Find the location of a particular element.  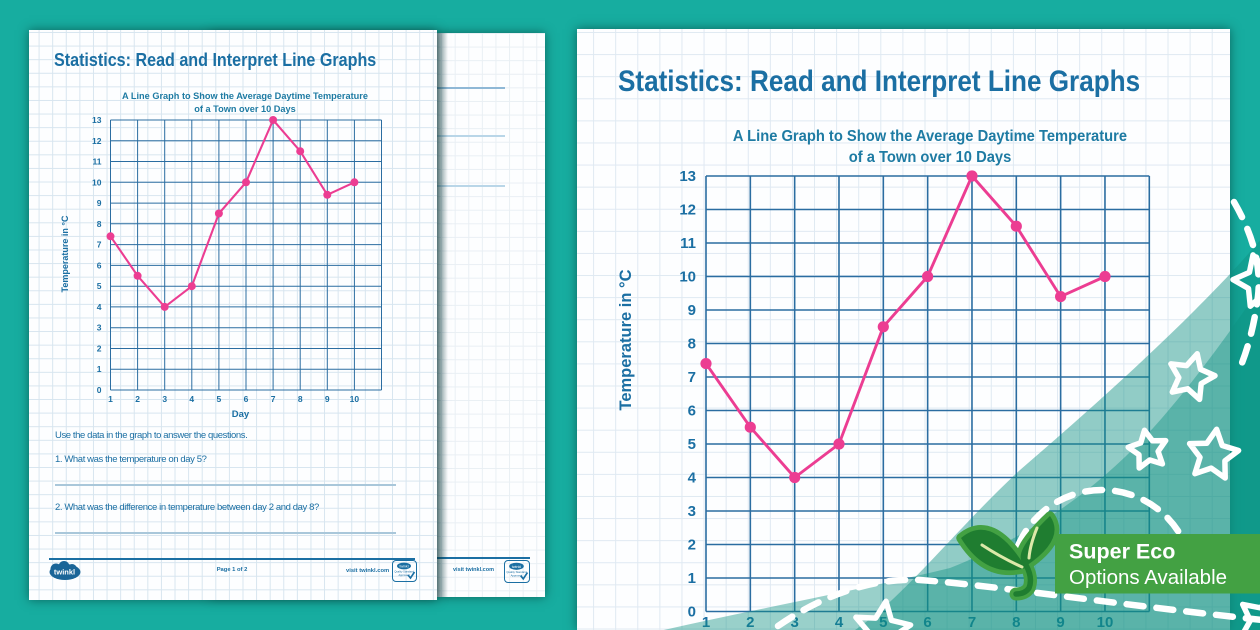

svg-text: Day is located at coordinates (241, 414).